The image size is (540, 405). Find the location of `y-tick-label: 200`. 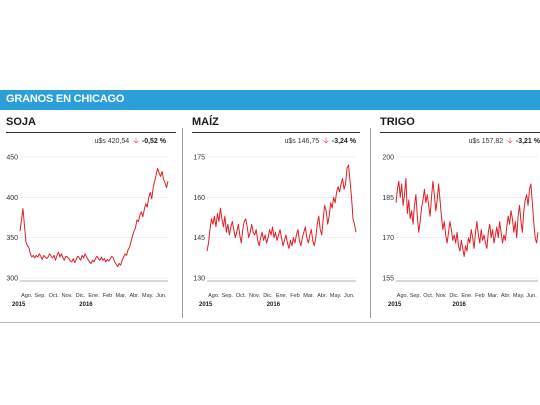

y-tick-label: 200 is located at coordinates (388, 158).